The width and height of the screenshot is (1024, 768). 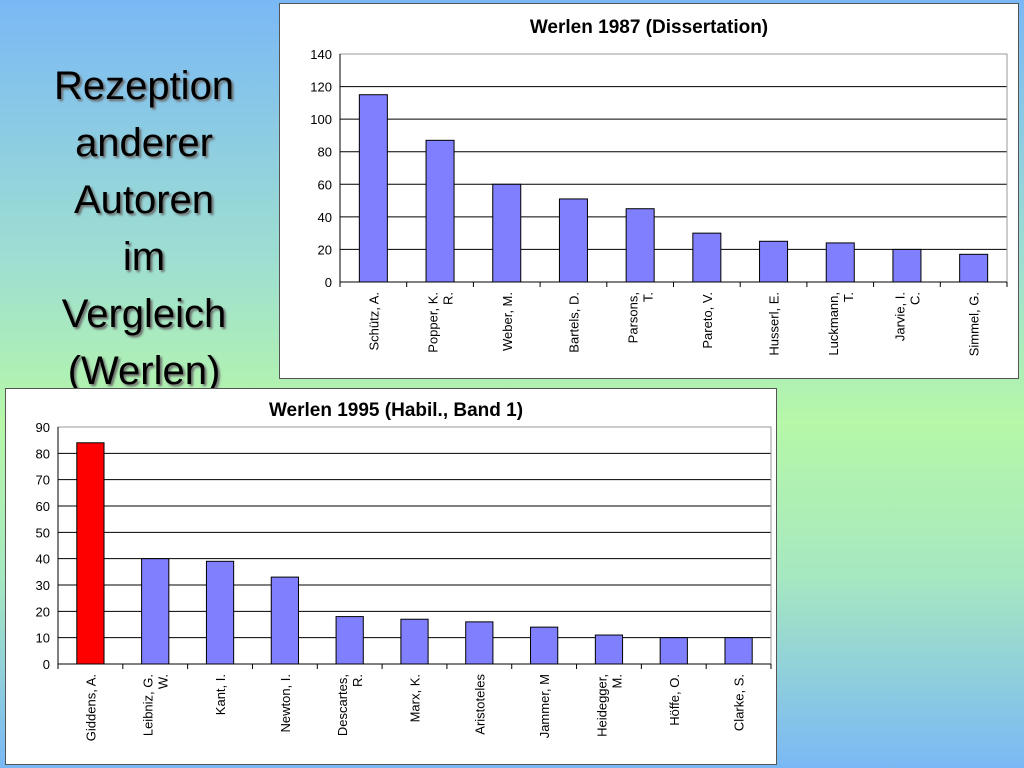 I want to click on slide-title-line: Rezeption, so click(x=144, y=86).